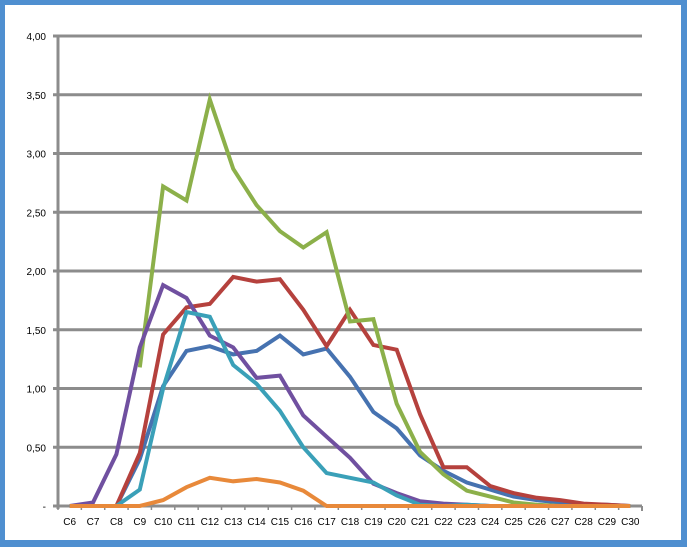 Image resolution: width=687 pixels, height=547 pixels. Describe the element at coordinates (560, 522) in the screenshot. I see `x-tick-label: C27` at that location.